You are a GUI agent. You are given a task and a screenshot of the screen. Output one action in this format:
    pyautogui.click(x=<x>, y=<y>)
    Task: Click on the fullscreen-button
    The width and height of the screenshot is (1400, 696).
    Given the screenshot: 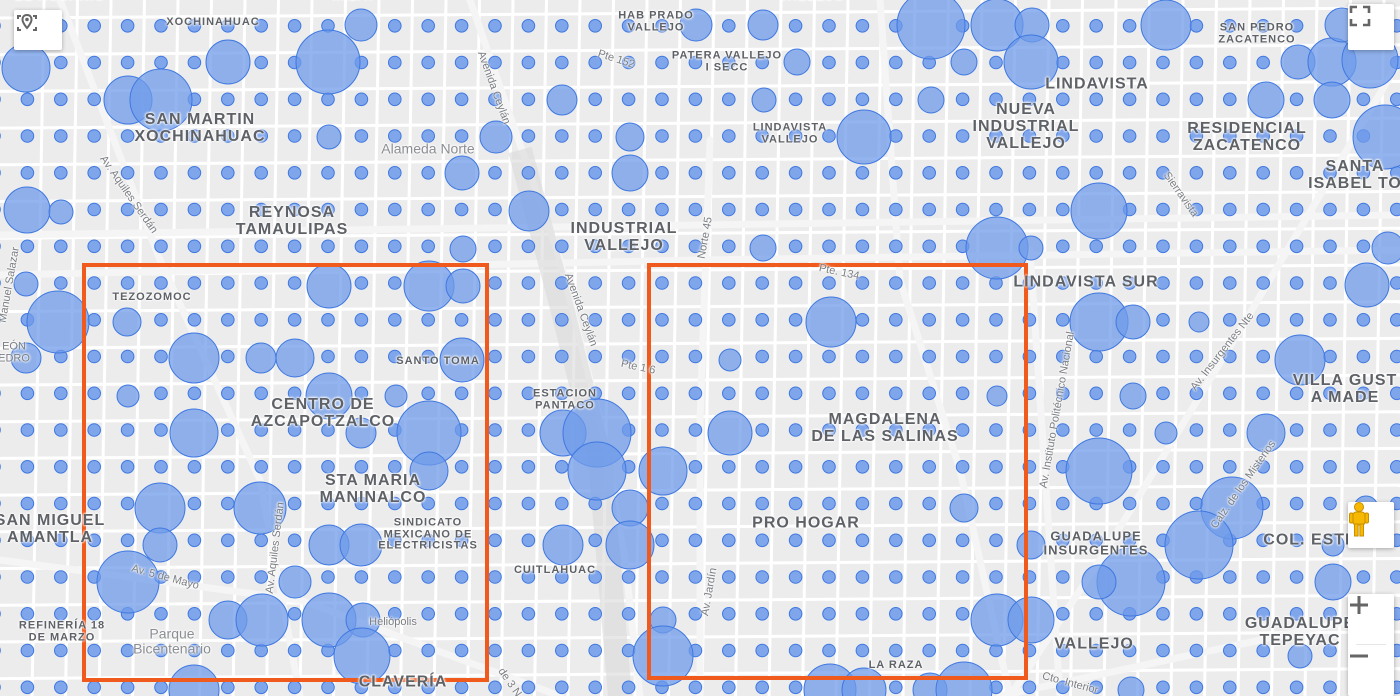 What is the action you would take?
    pyautogui.click(x=1371, y=27)
    